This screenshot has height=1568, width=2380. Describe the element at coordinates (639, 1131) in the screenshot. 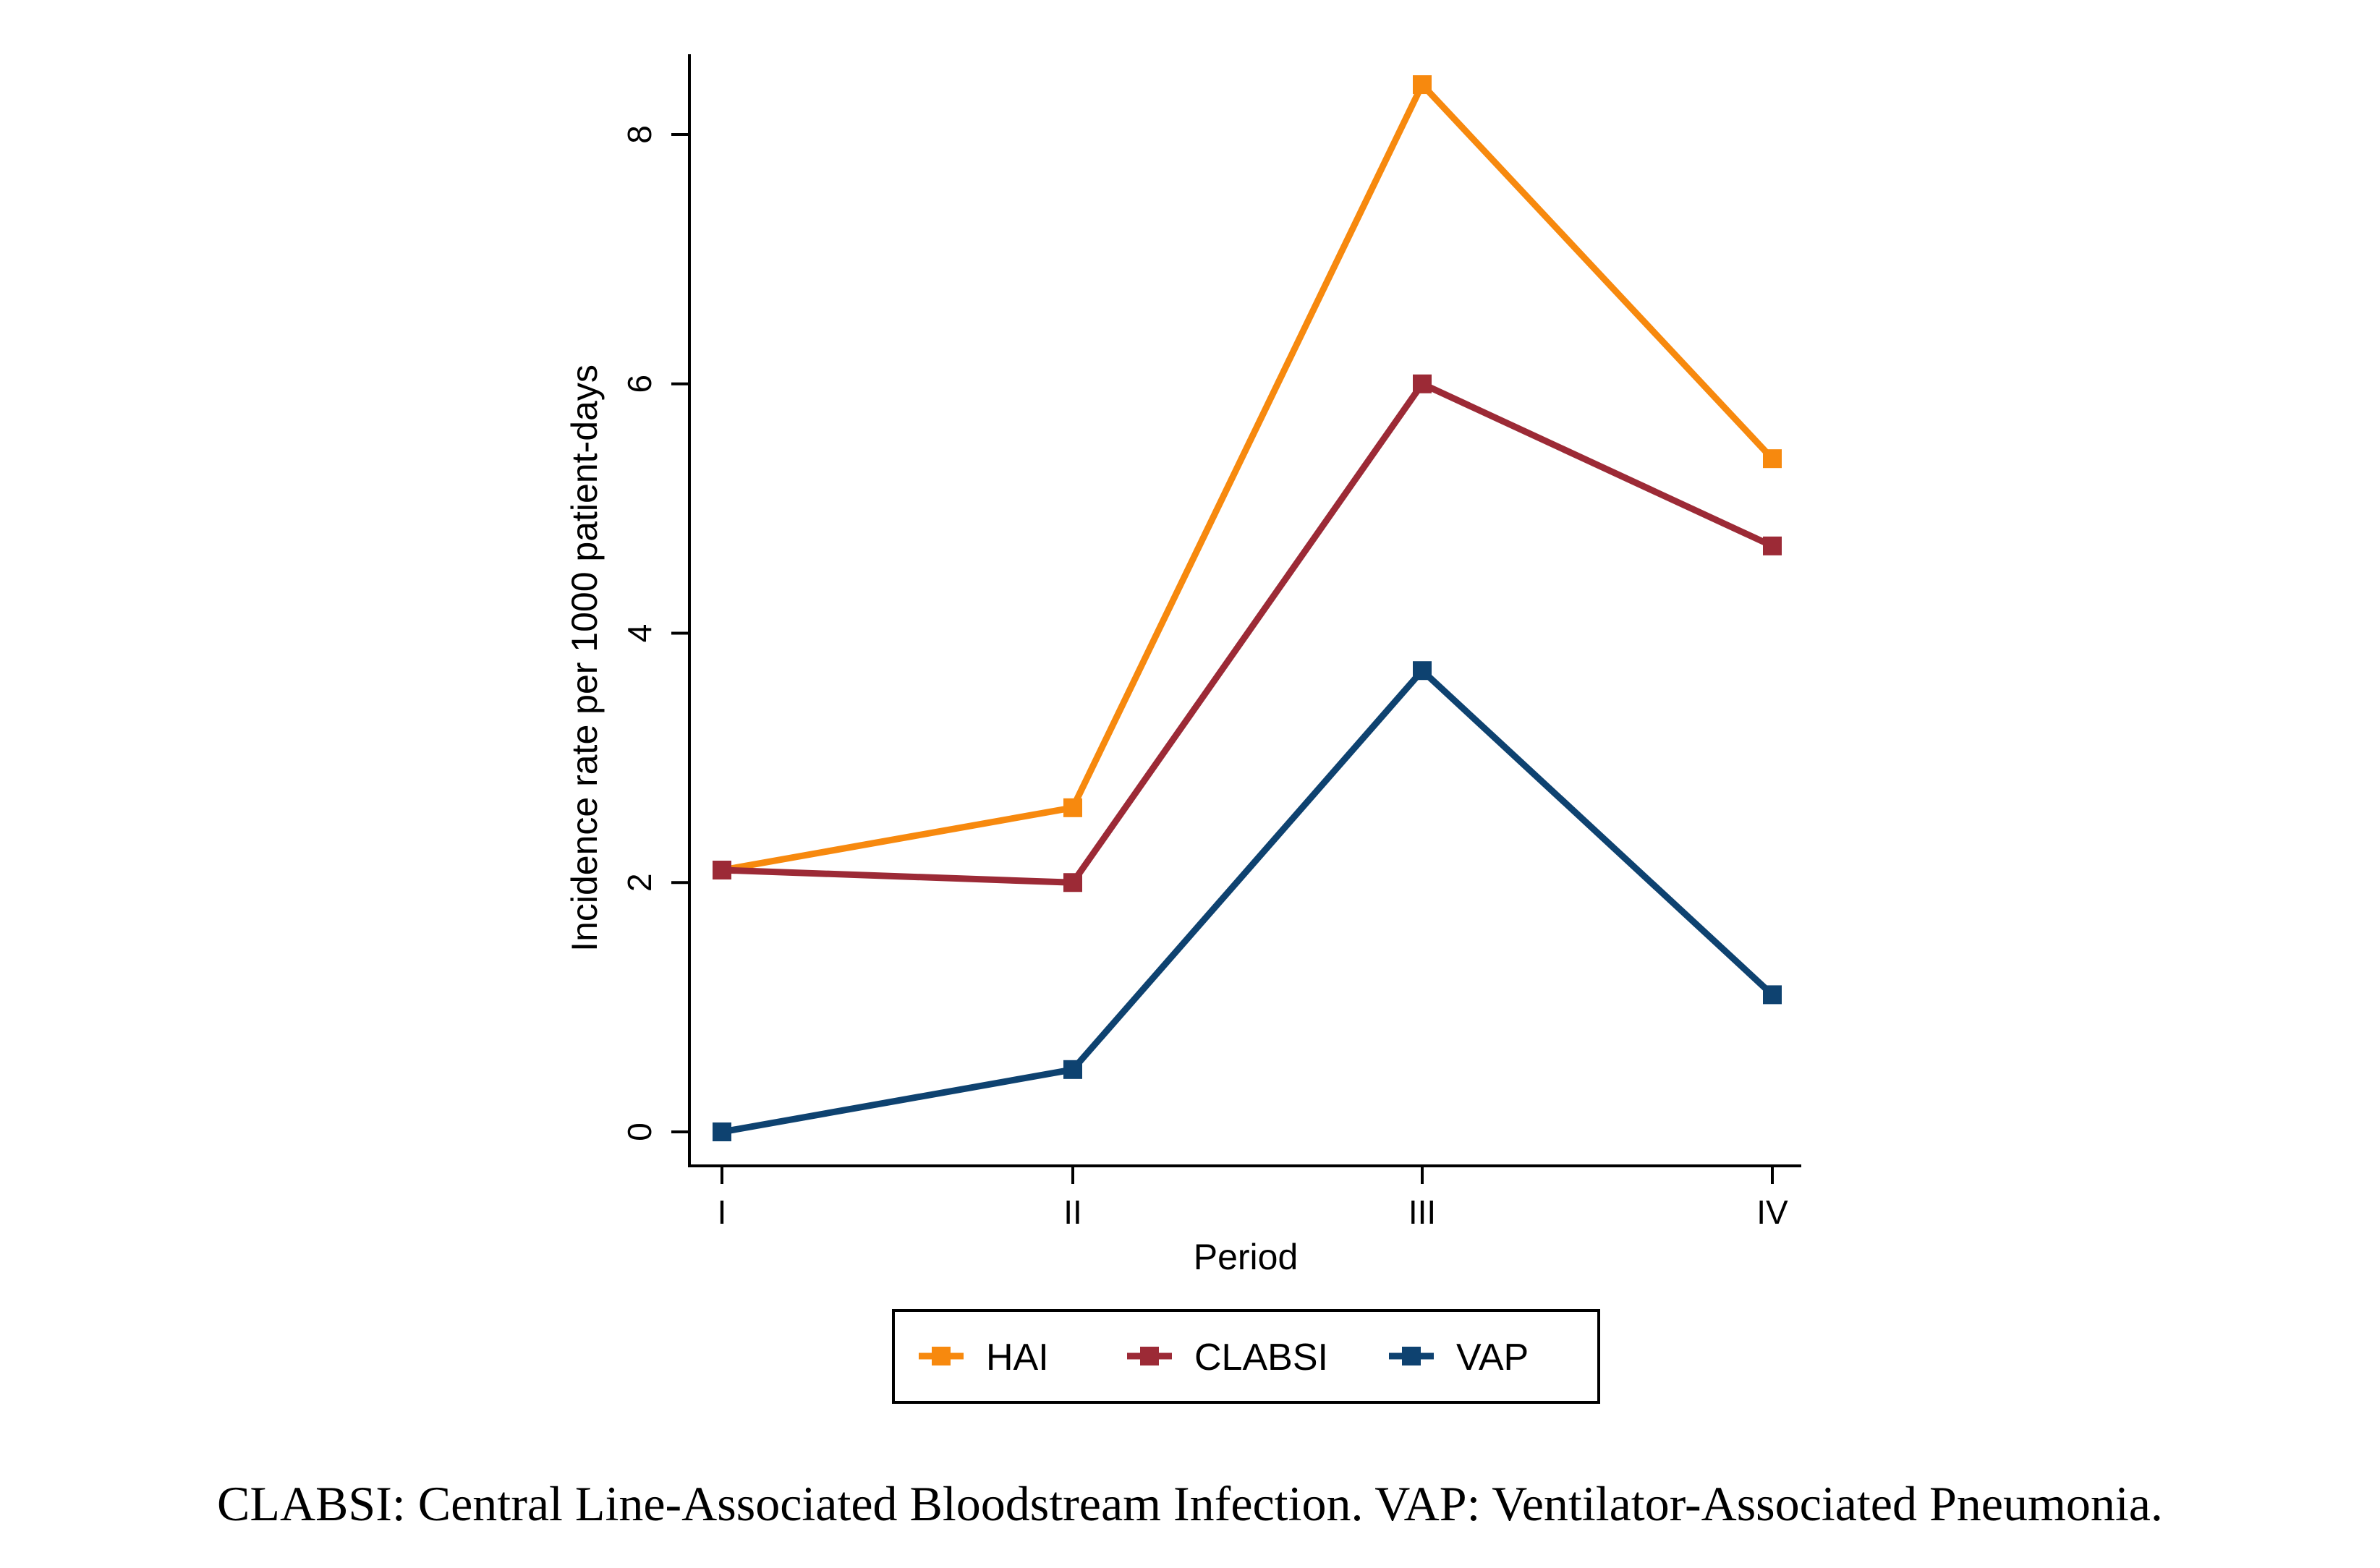

I see `y-tick-label: 0` at that location.